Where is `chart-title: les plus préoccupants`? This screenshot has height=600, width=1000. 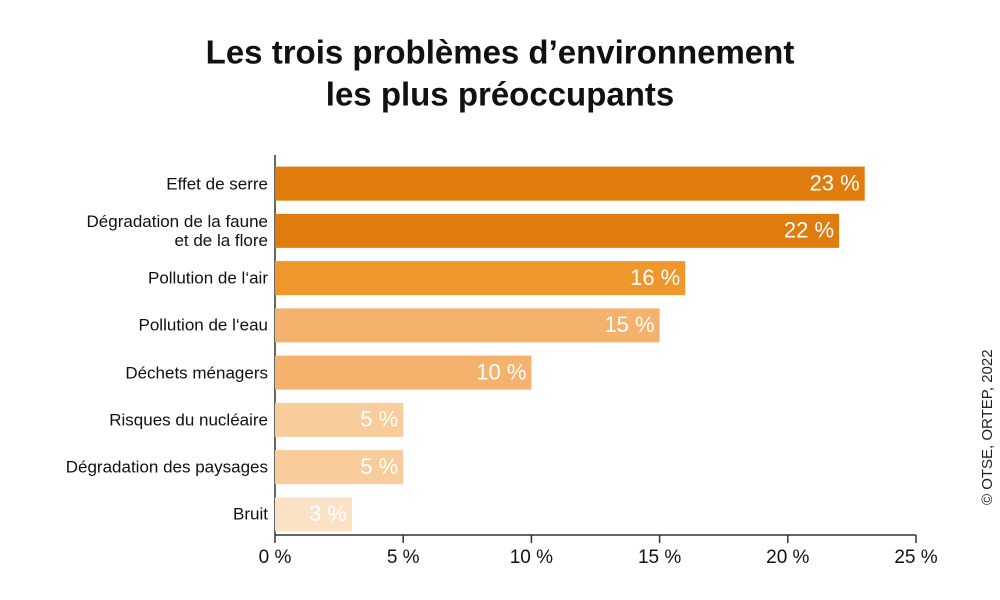
chart-title: les plus préoccupants is located at coordinates (500, 94).